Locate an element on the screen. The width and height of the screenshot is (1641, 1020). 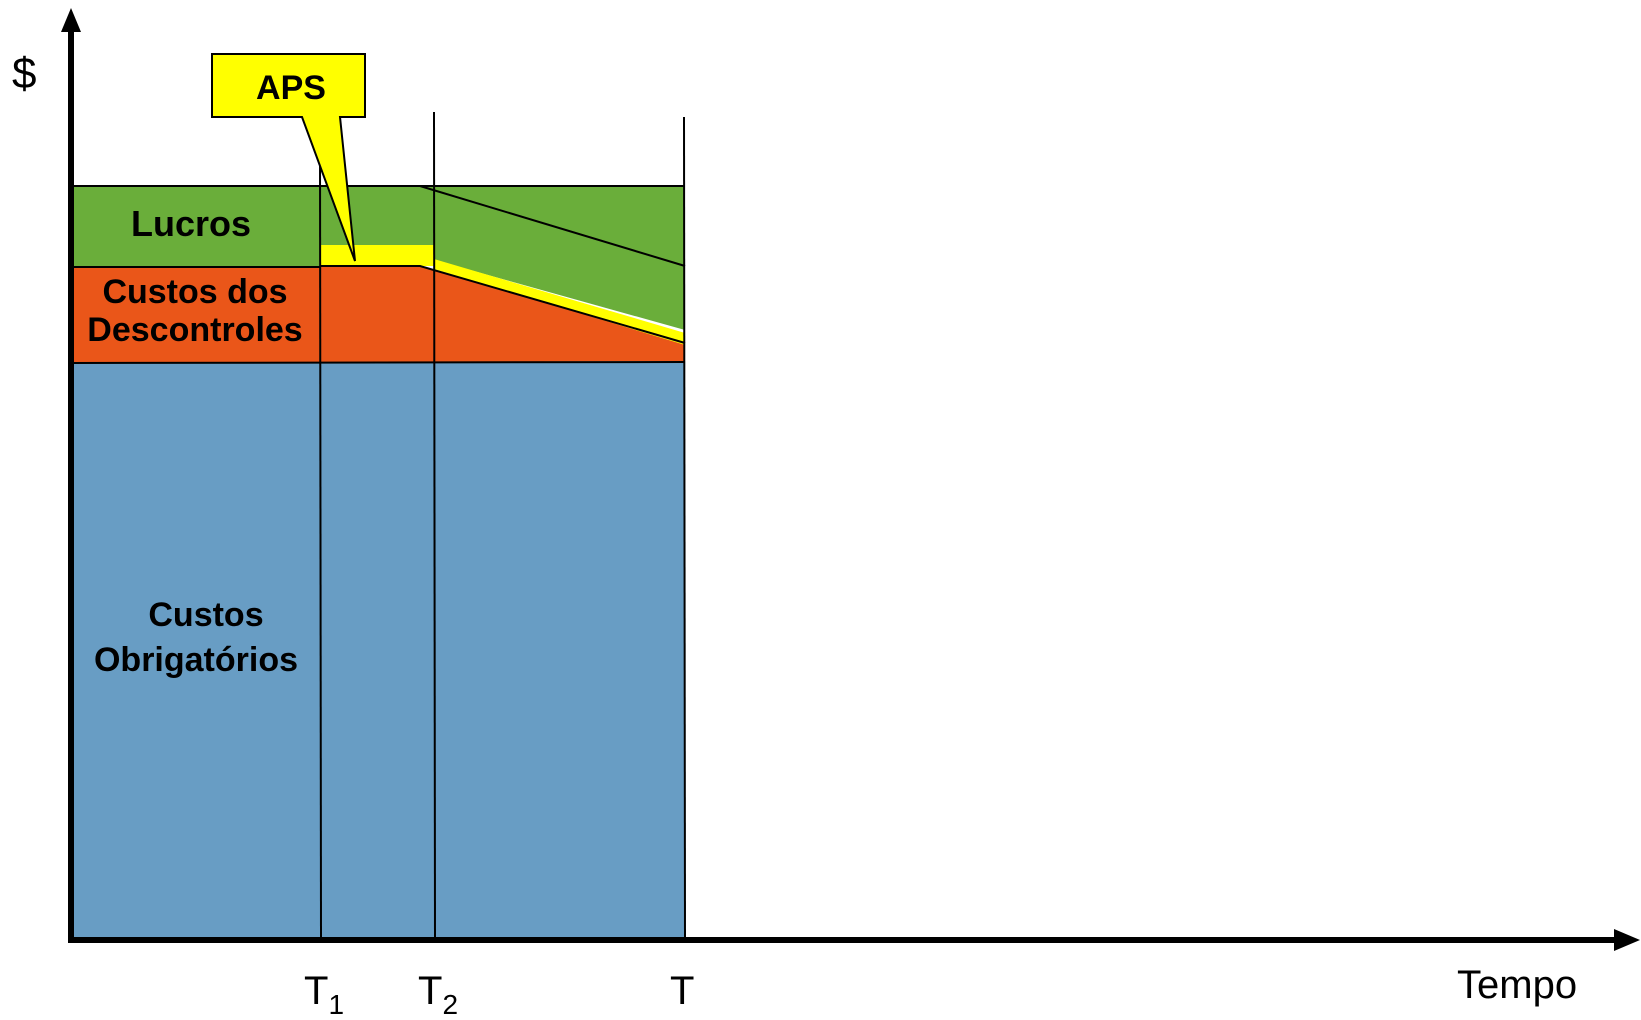
t-line is located at coordinates (684, 527).